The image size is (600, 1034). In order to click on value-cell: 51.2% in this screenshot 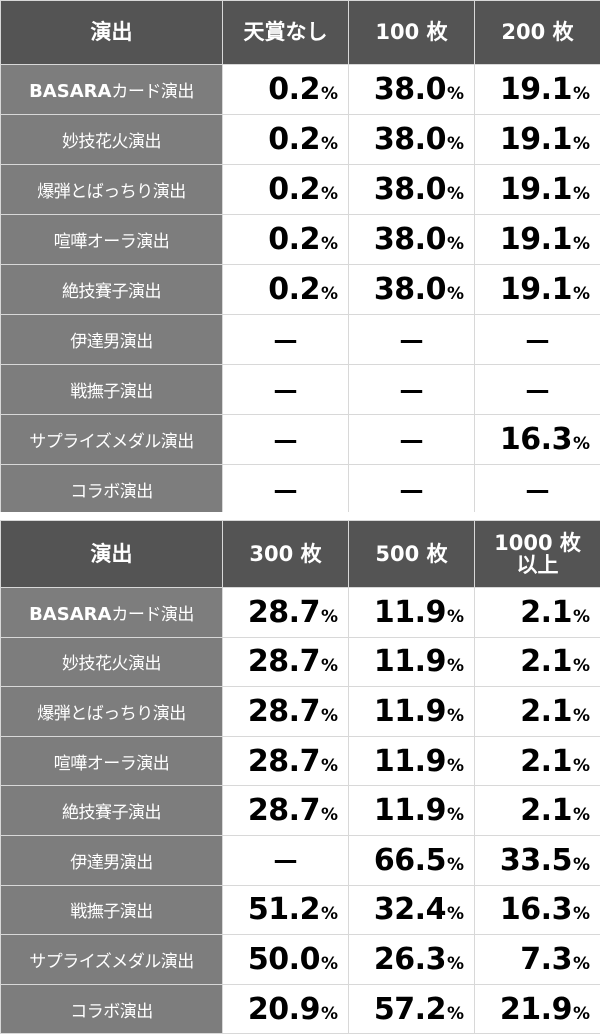, I will do `click(285, 910)`.